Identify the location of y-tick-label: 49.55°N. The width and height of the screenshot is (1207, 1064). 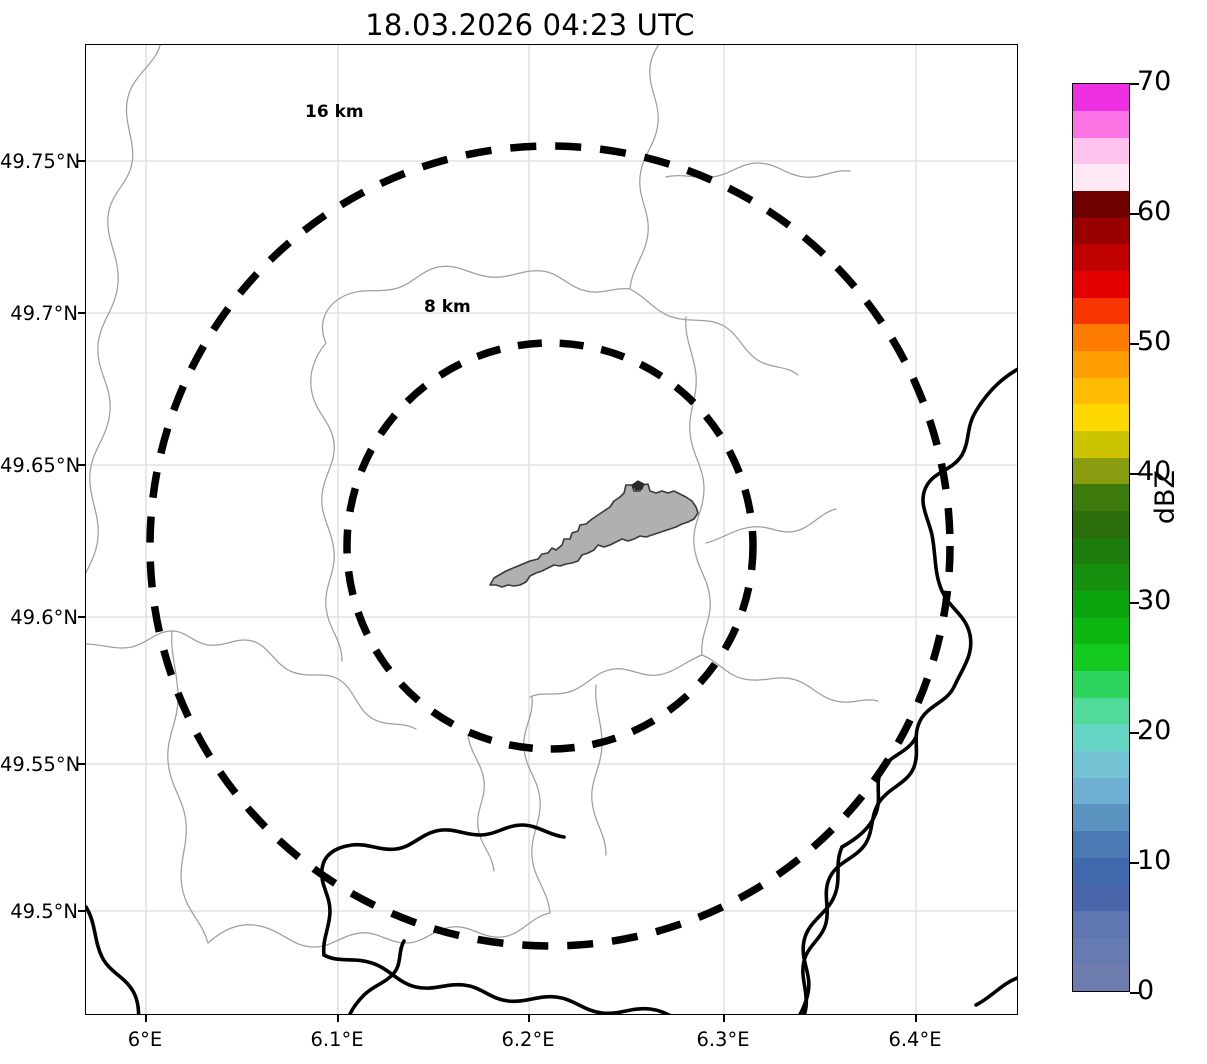
(40, 764).